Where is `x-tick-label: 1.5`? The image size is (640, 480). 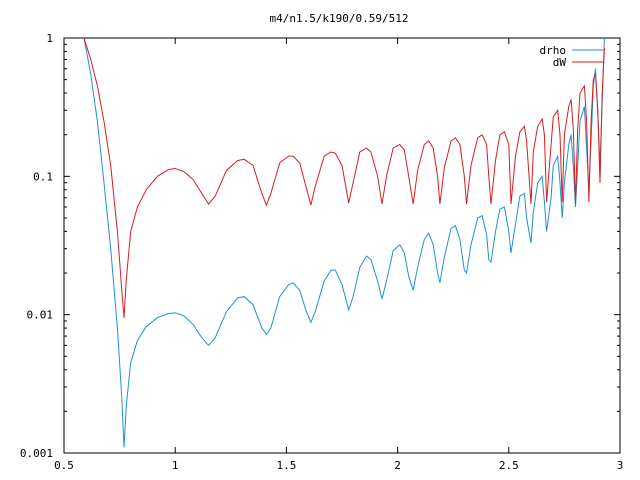 x-tick-label: 1.5 is located at coordinates (286, 465).